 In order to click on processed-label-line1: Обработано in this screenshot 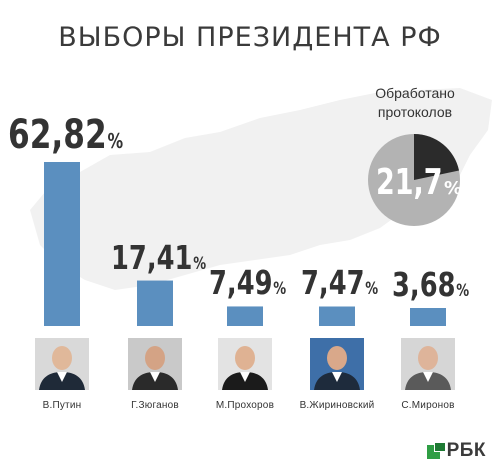, I will do `click(415, 93)`.